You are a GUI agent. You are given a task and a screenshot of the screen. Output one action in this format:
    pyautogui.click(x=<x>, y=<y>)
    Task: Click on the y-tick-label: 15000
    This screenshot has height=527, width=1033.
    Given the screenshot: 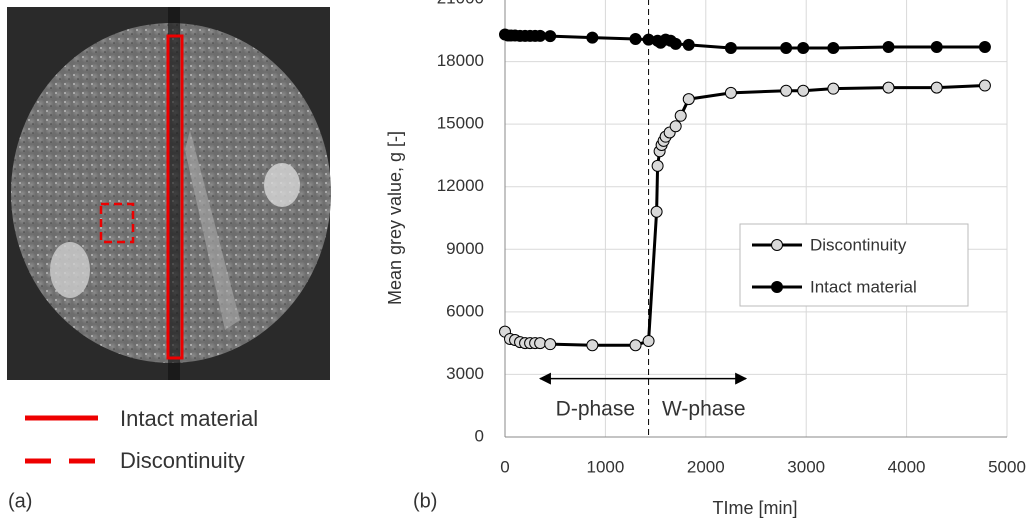 What is the action you would take?
    pyautogui.click(x=460, y=123)
    